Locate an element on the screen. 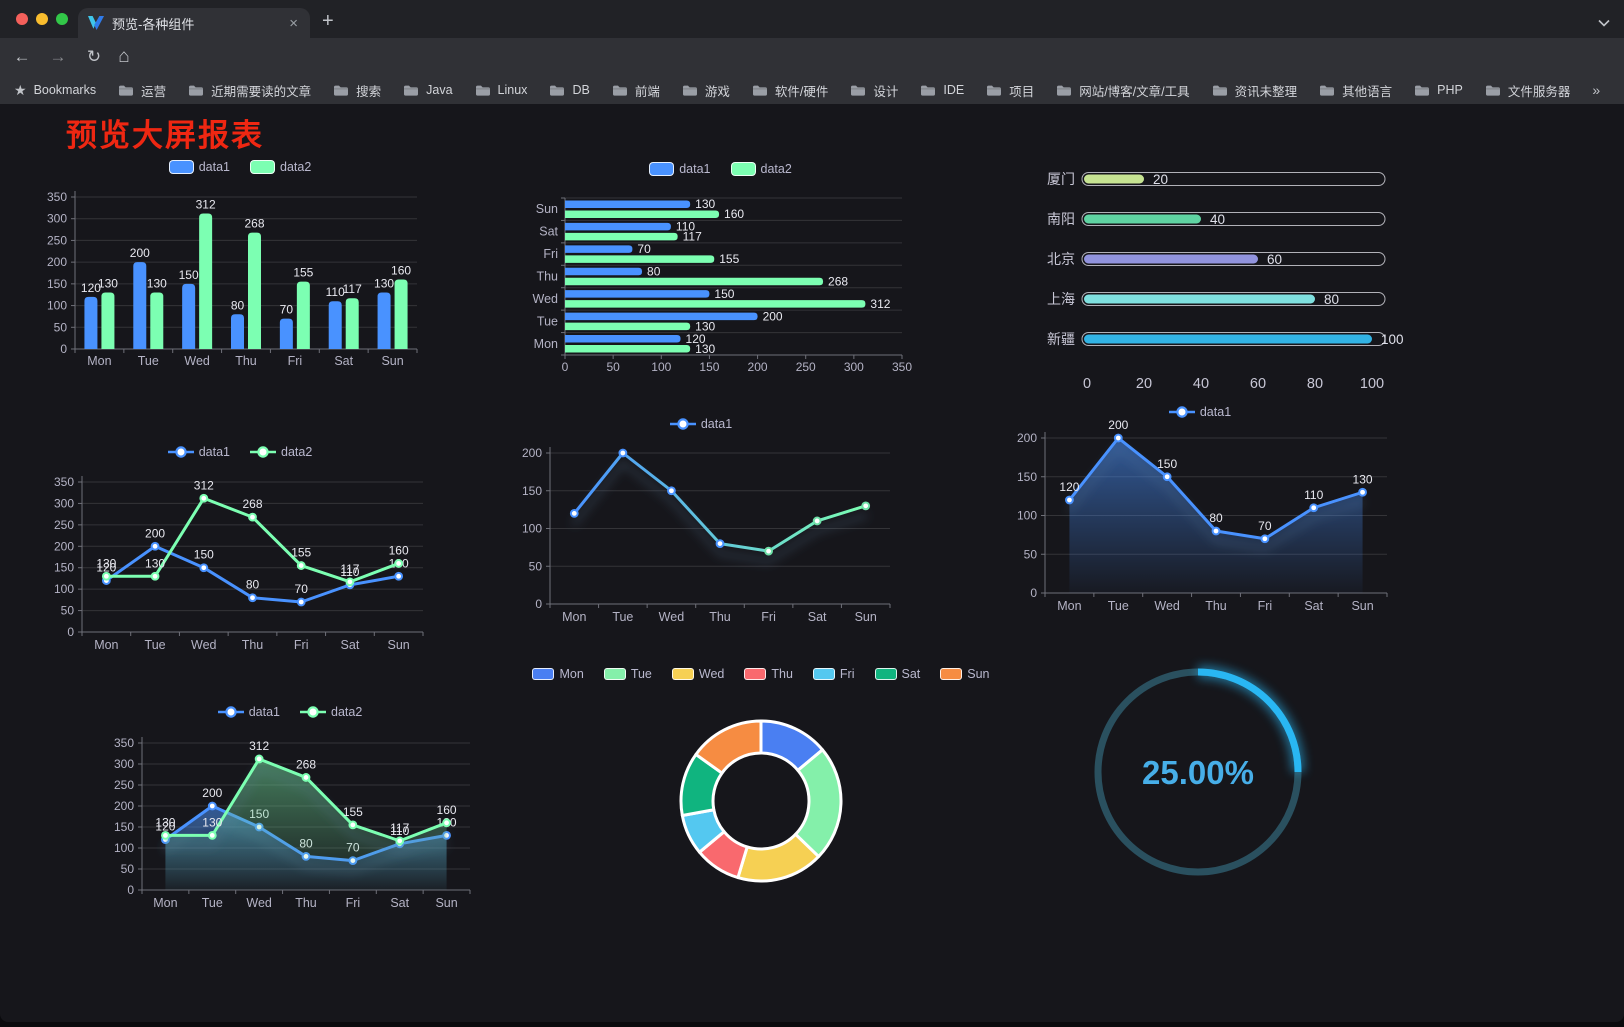  legend-item: Tue is located at coordinates (627, 674).